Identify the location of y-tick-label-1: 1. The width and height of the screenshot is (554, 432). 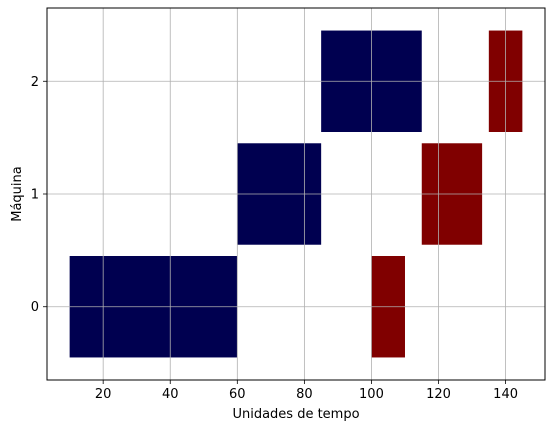
(35, 195).